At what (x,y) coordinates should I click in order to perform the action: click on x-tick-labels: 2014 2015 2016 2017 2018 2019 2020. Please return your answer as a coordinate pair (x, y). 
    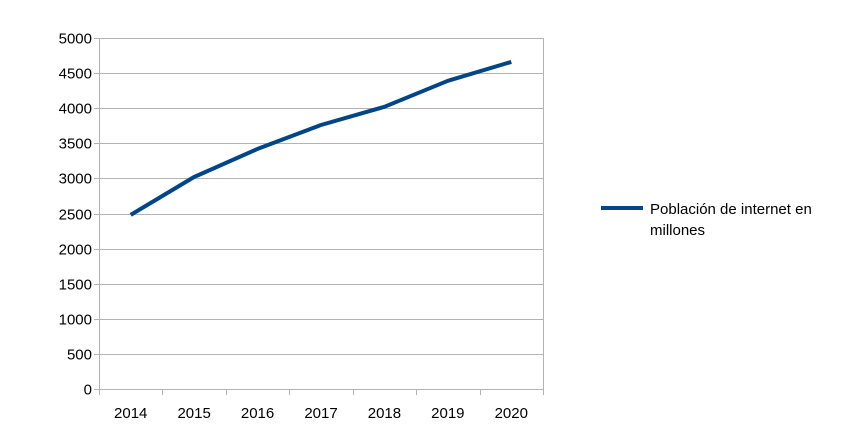
    Looking at the image, I should click on (321, 413).